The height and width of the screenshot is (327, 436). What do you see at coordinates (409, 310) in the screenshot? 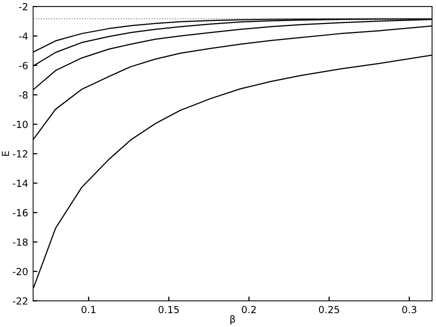
I see `x-tick-label: 0.3` at bounding box center [409, 310].